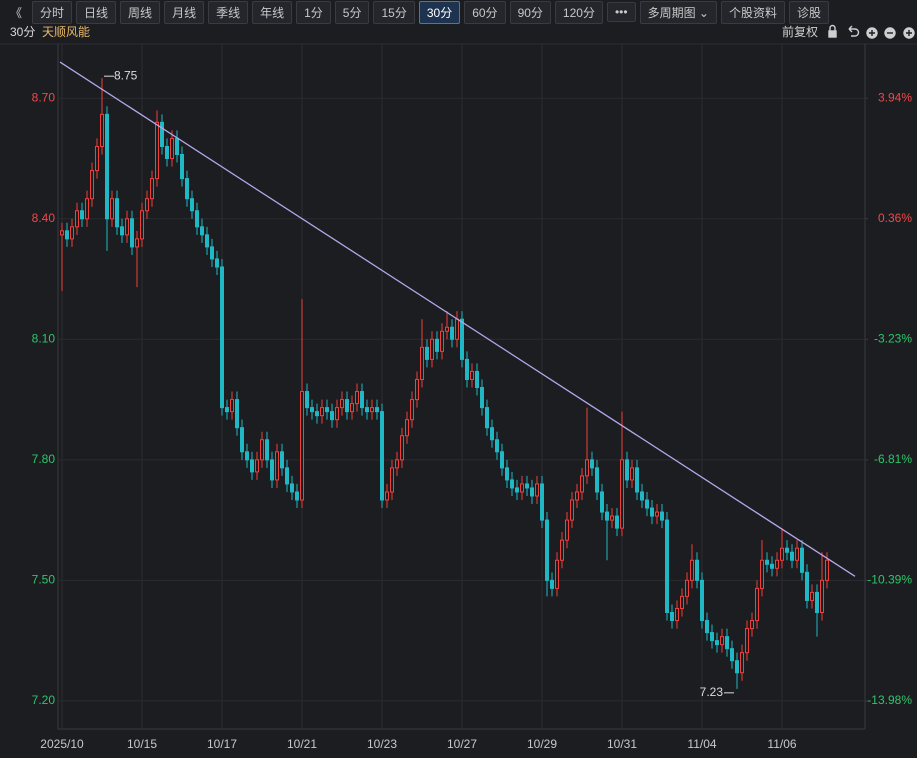 The image size is (917, 758). I want to click on toolbar-button: 周线, so click(140, 12).